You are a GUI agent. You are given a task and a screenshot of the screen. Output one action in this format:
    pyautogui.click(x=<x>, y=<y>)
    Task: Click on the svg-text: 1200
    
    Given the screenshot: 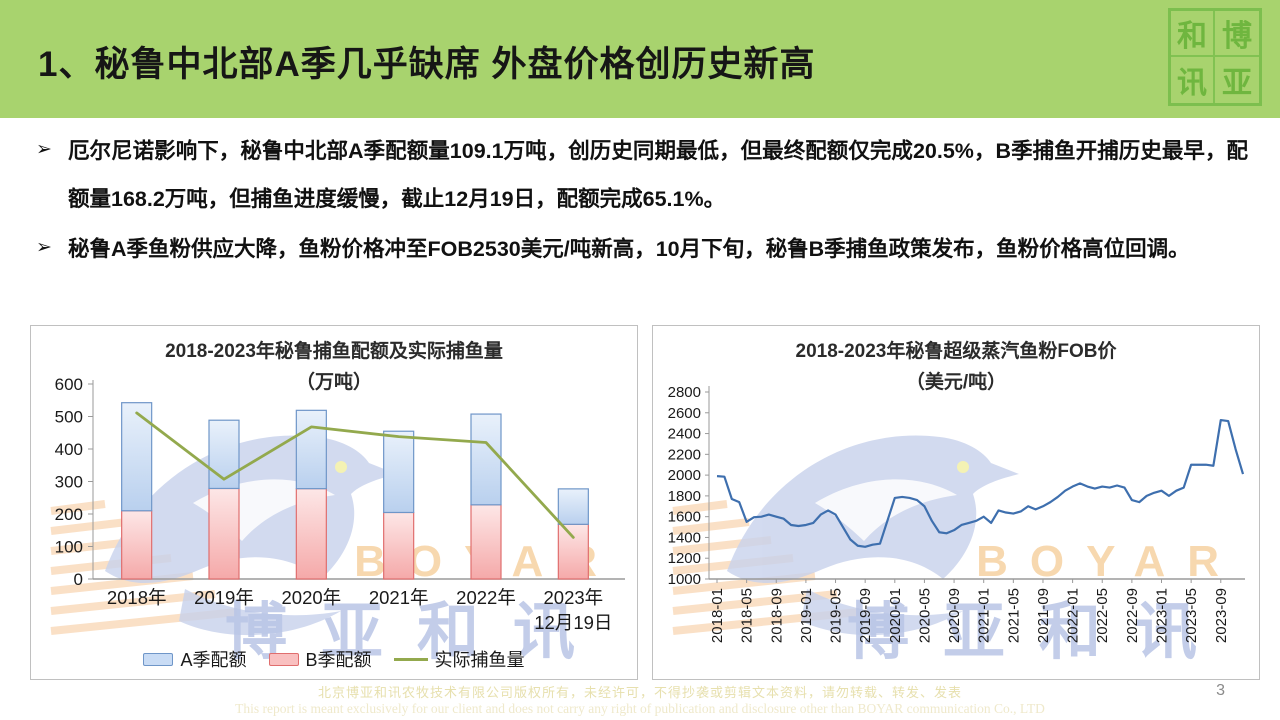 What is the action you would take?
    pyautogui.click(x=684, y=558)
    